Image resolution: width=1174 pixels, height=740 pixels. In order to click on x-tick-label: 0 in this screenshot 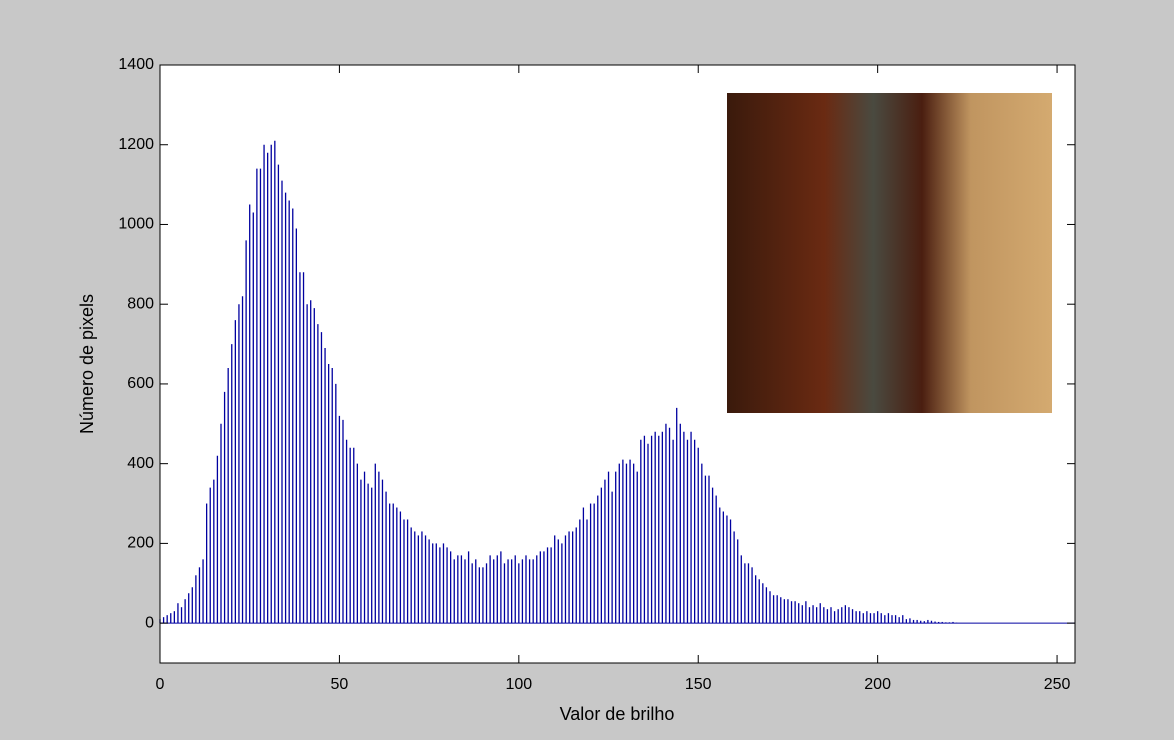, I will do `click(160, 684)`.